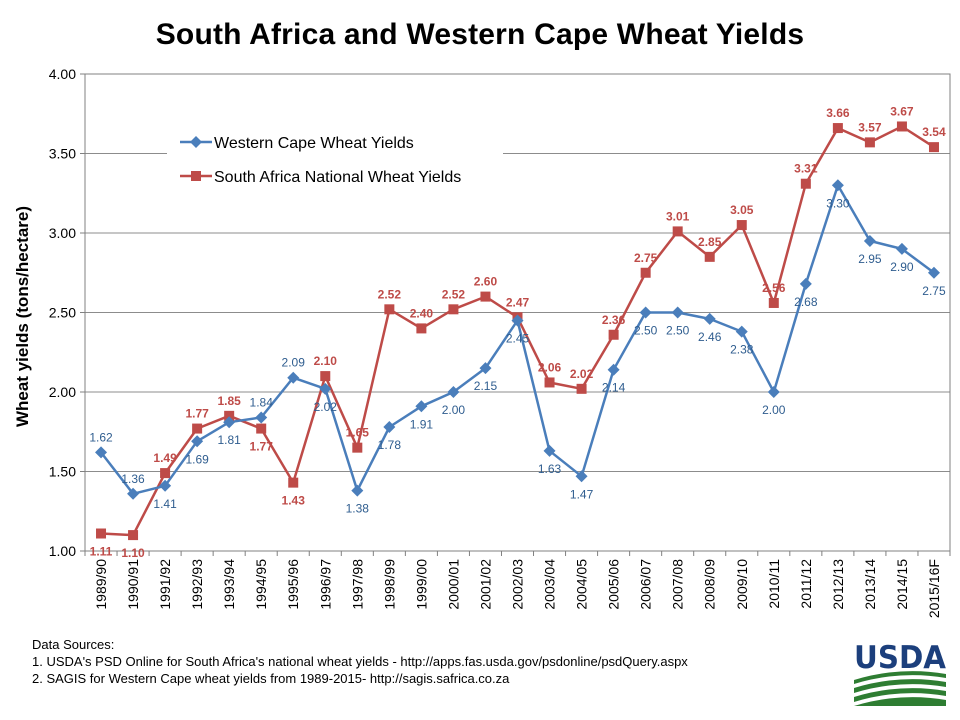 This screenshot has width=960, height=720. I want to click on data-label-national: 3.05, so click(742, 210).